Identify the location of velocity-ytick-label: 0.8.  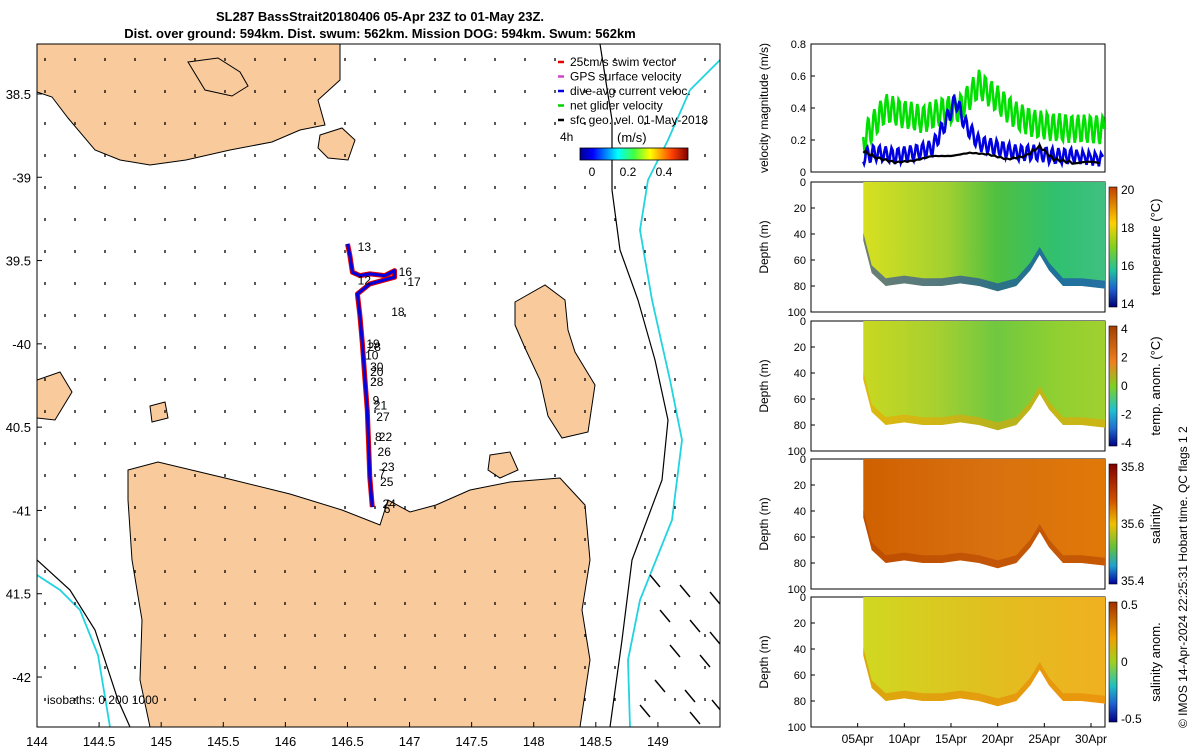
(798, 45).